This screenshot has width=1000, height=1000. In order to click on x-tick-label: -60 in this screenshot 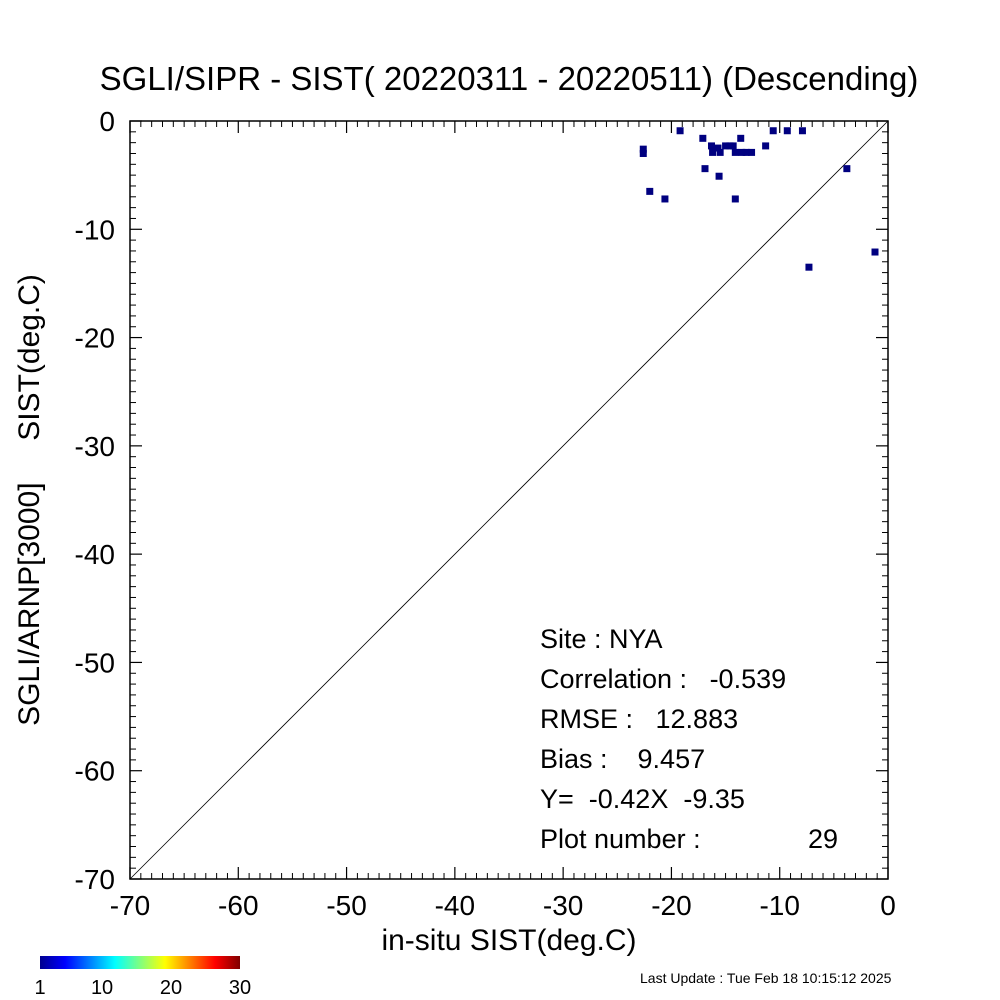, I will do `click(238, 905)`.